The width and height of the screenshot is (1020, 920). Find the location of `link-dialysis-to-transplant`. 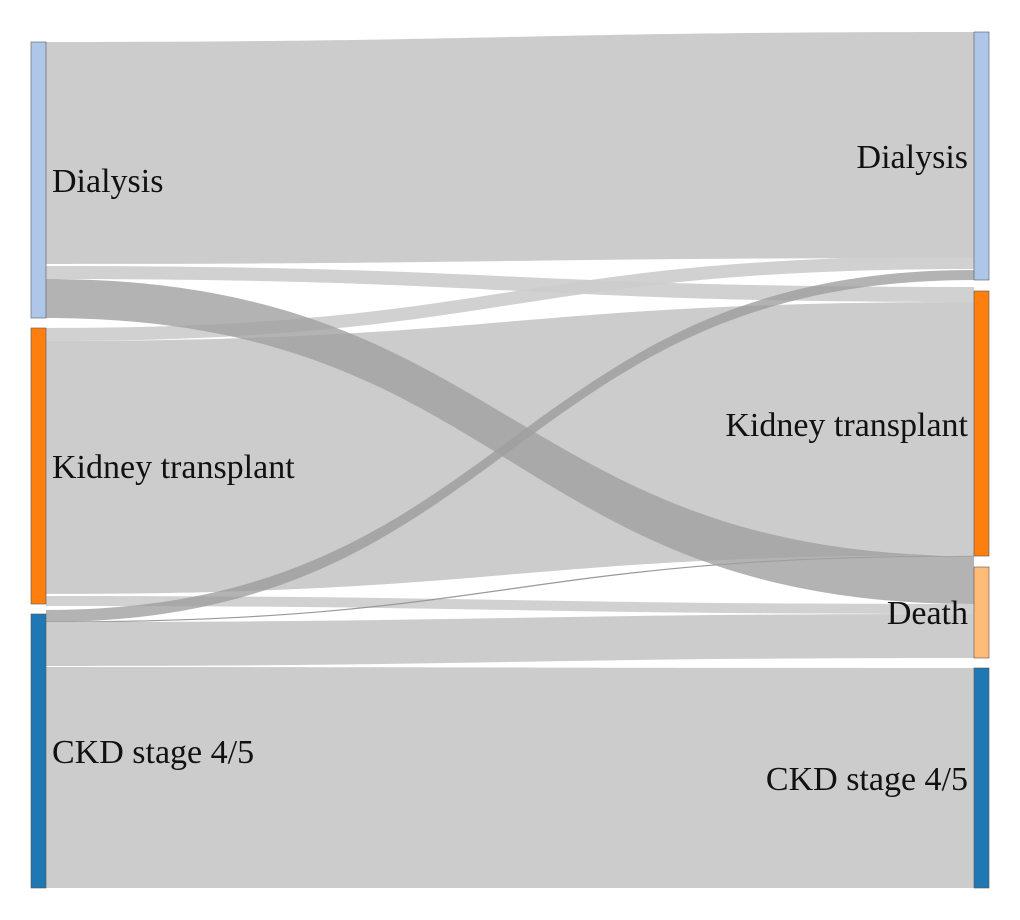

link-dialysis-to-transplant is located at coordinates (510, 284).